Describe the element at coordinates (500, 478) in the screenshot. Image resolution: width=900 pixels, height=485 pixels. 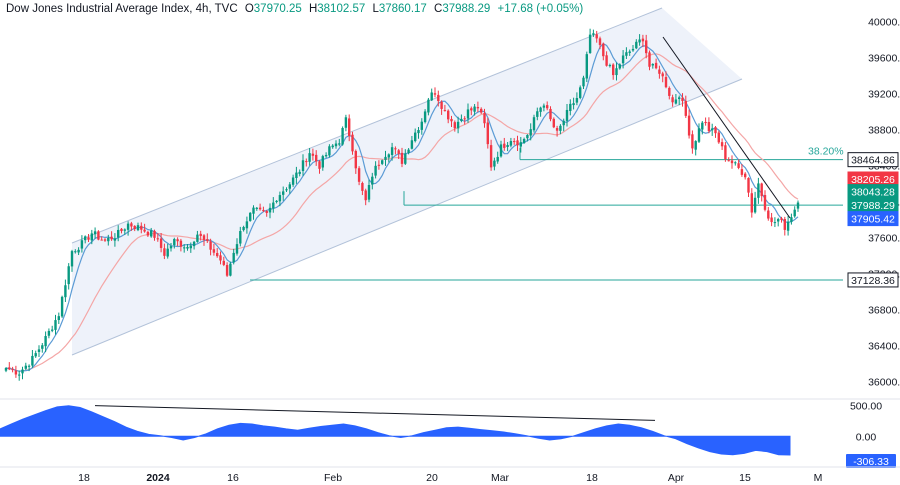
I see `time-tick-label: Mar` at that location.